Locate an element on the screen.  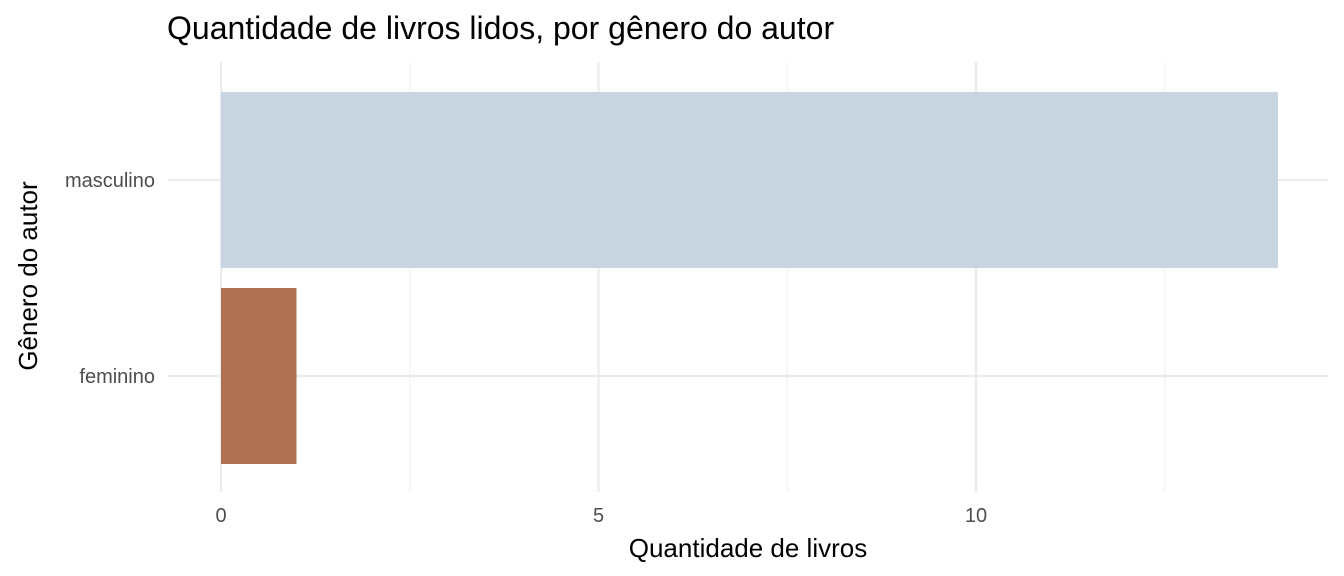
x-axis-title: Quantidade de livros is located at coordinates (748, 548).